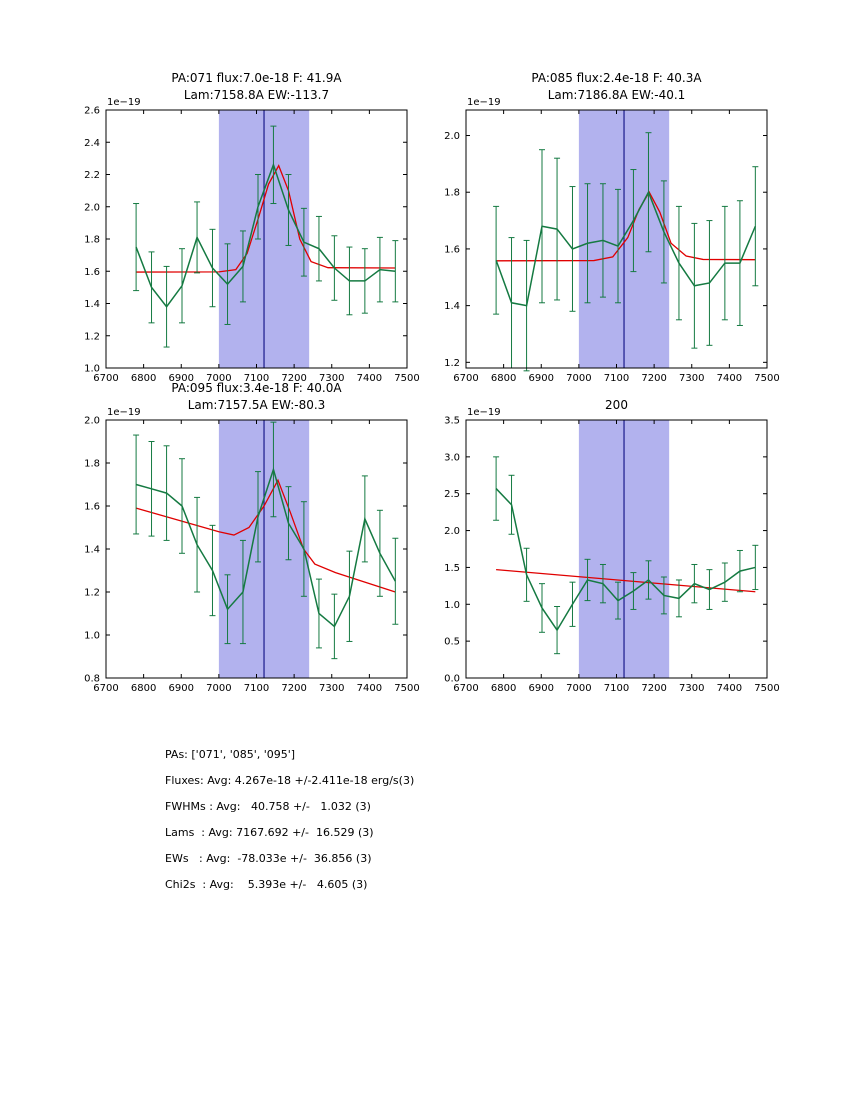 The height and width of the screenshot is (1100, 850). What do you see at coordinates (269, 832) in the screenshot?
I see `stats-line-lams: Lams : Avg: 7167.692 +/- 16.529 (3)` at bounding box center [269, 832].